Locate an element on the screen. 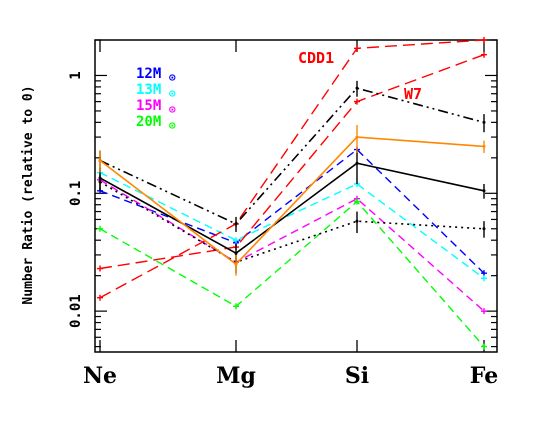 This screenshot has height=436, width=546. legend-label-0: 12M is located at coordinates (148, 74).